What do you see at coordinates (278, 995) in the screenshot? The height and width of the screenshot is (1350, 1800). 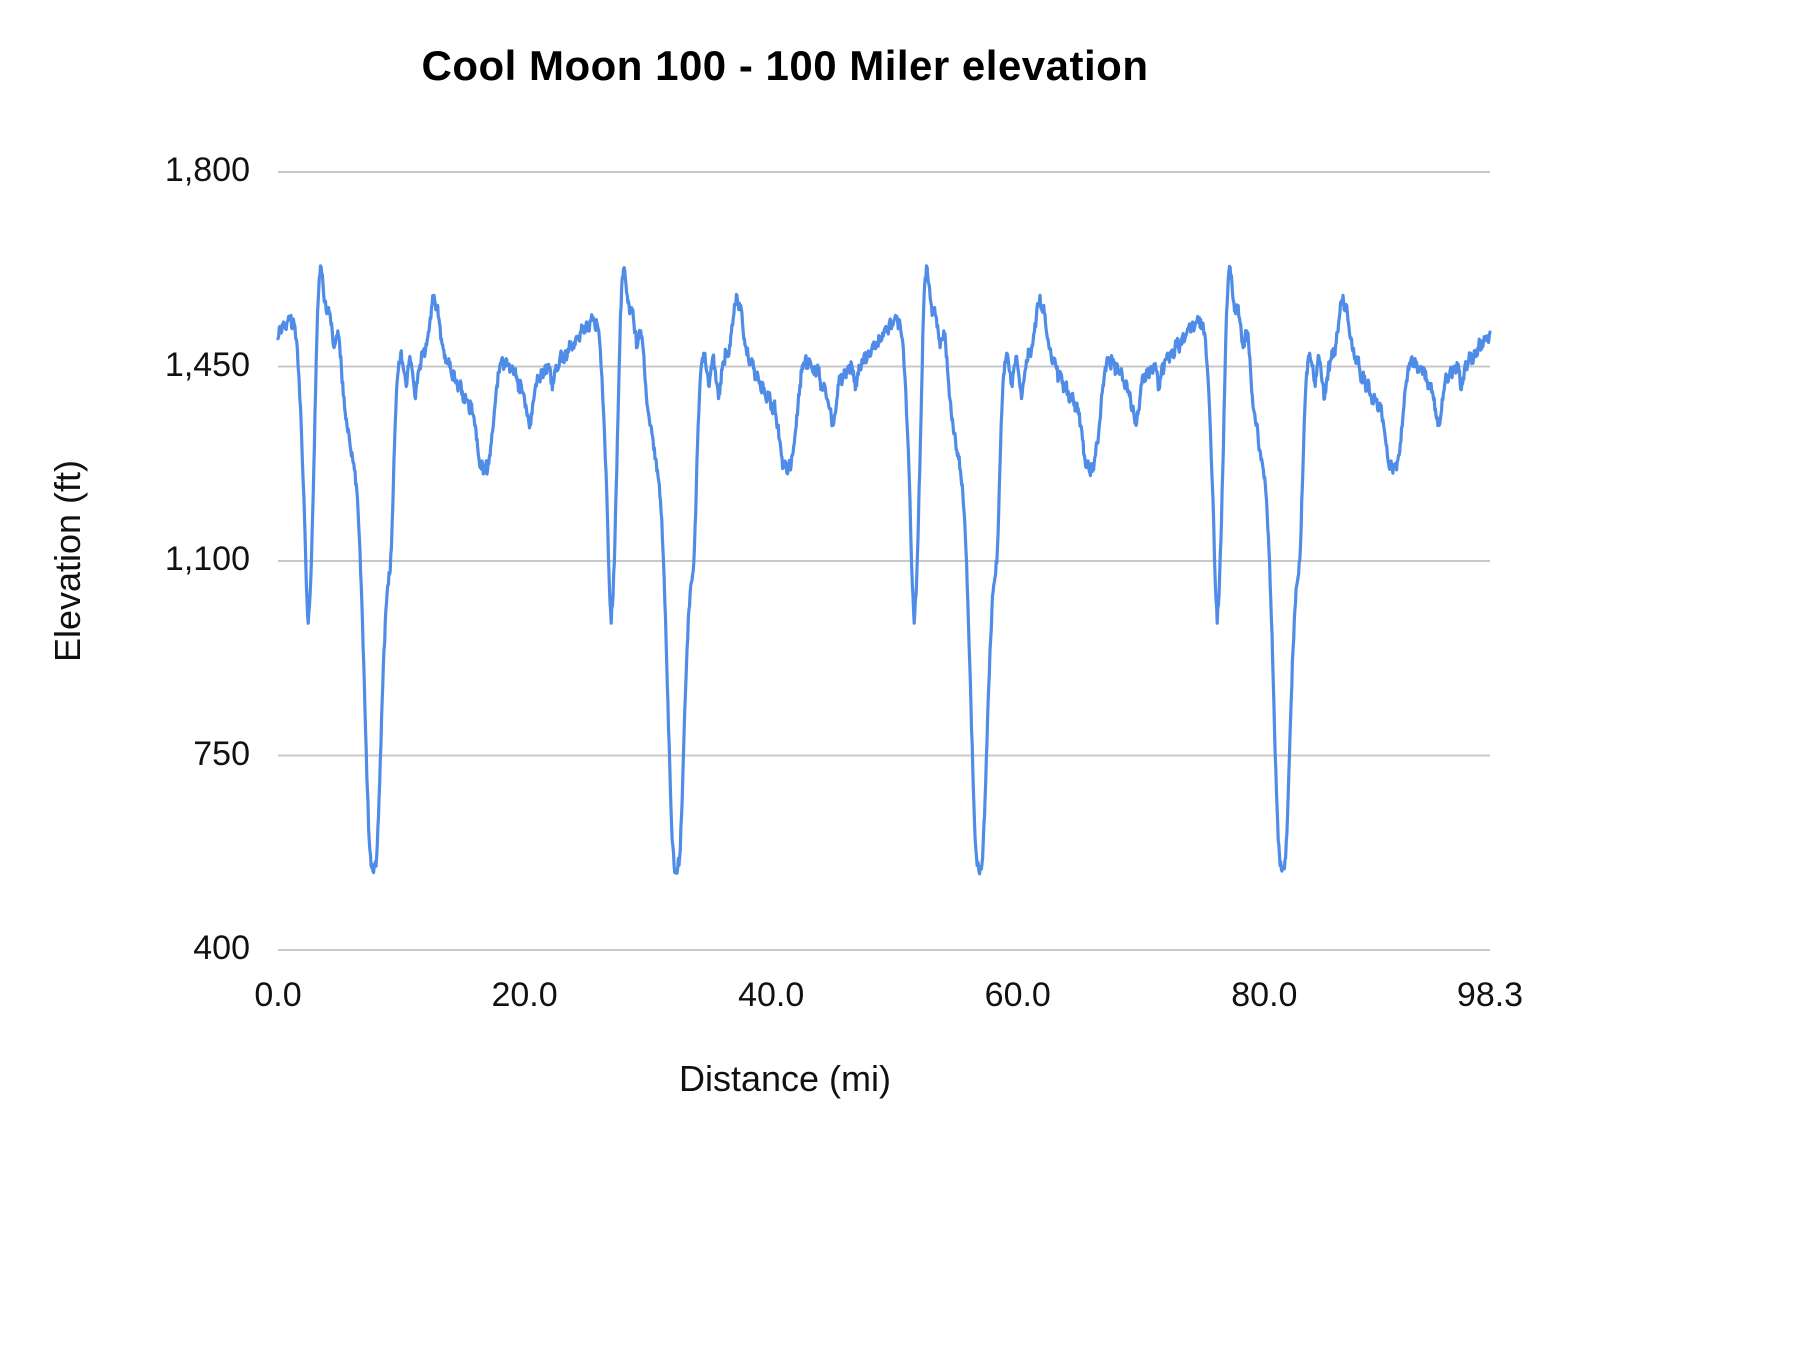 I see `x-tick-label: 0.0` at bounding box center [278, 995].